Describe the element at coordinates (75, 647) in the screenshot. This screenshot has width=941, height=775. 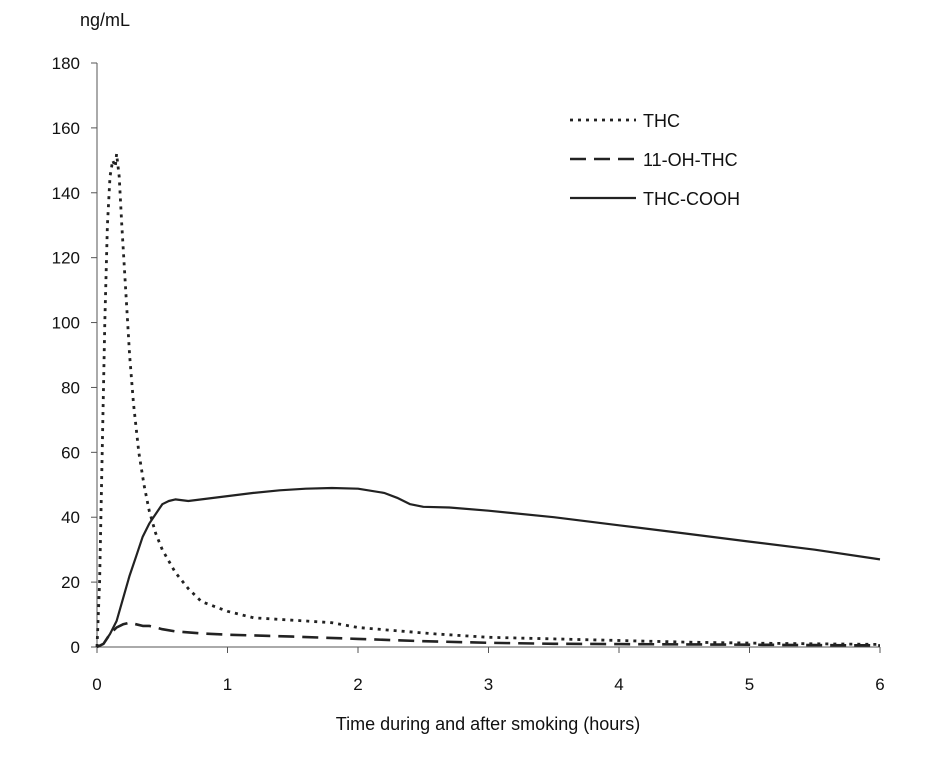
I see `y-tick-label: 0` at that location.